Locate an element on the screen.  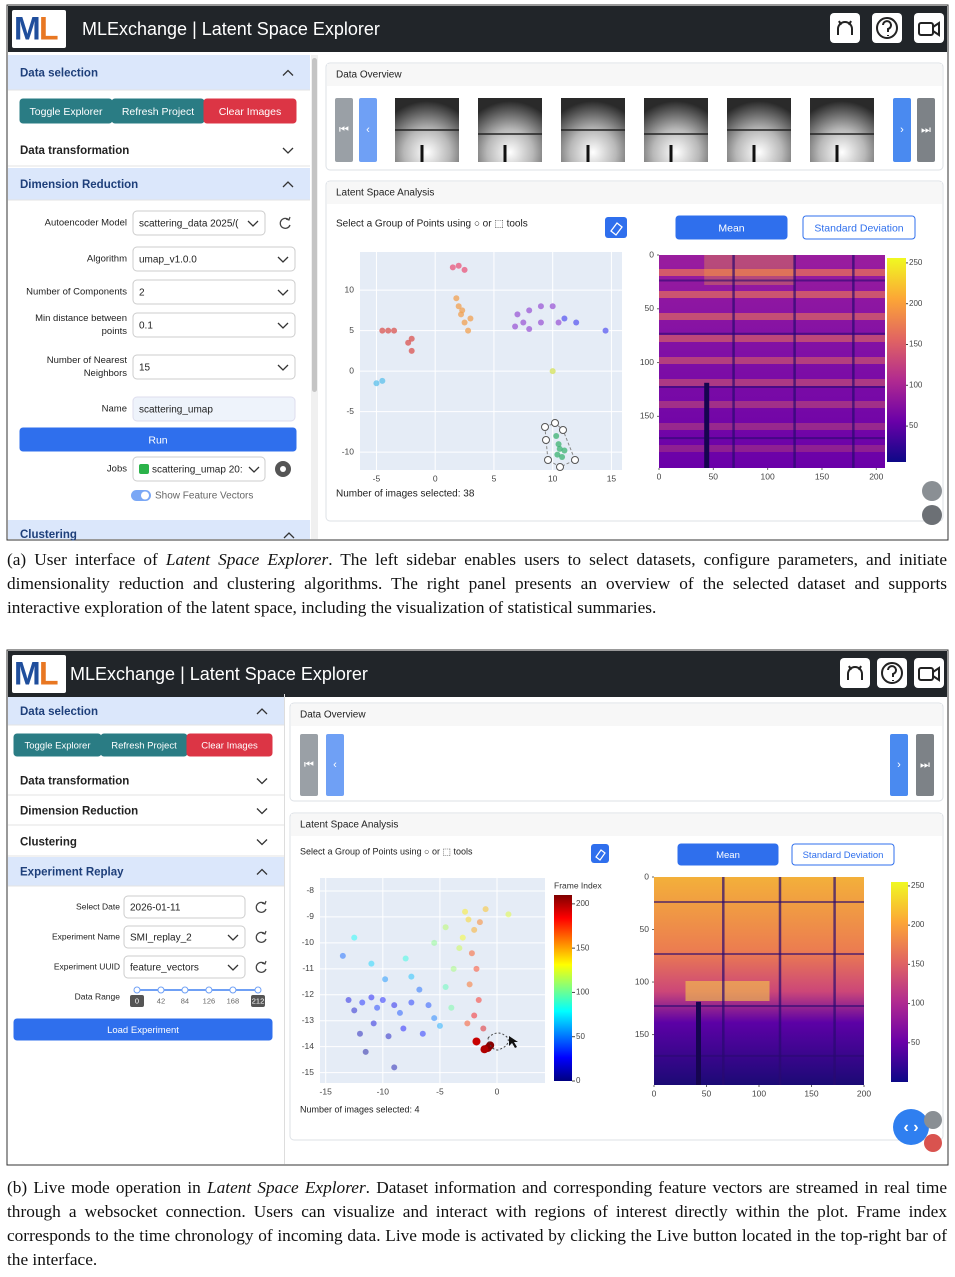
live-button is located at coordinates (911, 1127).